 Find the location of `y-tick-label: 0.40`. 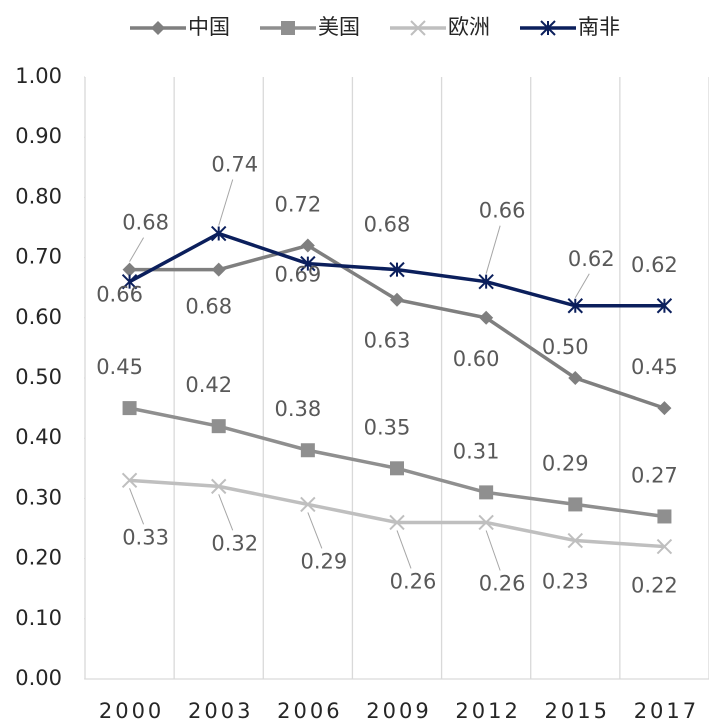

y-tick-label: 0.40 is located at coordinates (38, 437).